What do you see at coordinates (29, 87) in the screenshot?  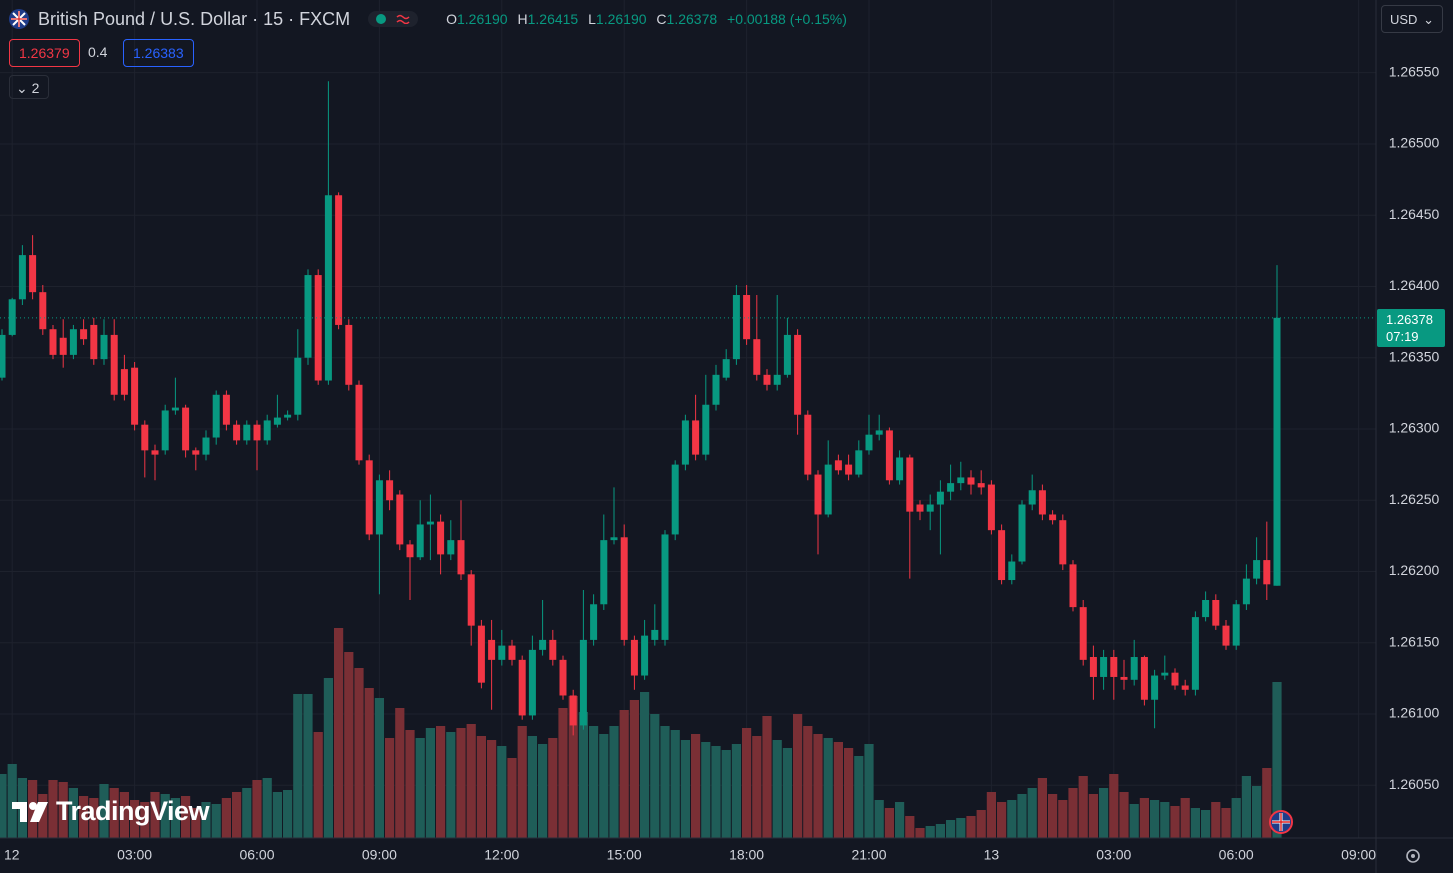 I see `indicators-toggle: ⌄ 2` at bounding box center [29, 87].